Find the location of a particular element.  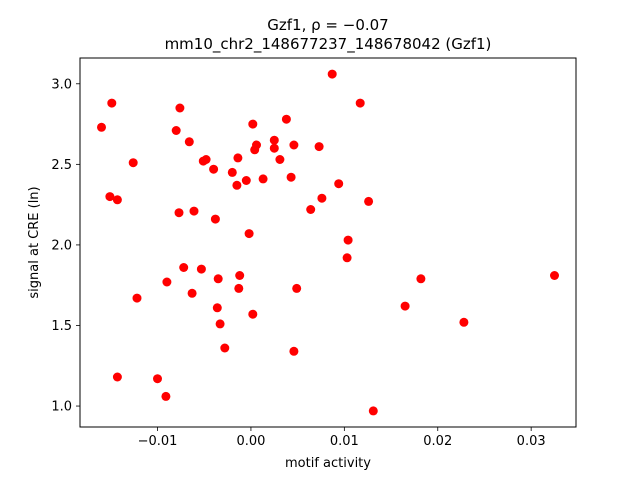

x-axis-label: motif activity is located at coordinates (328, 463).